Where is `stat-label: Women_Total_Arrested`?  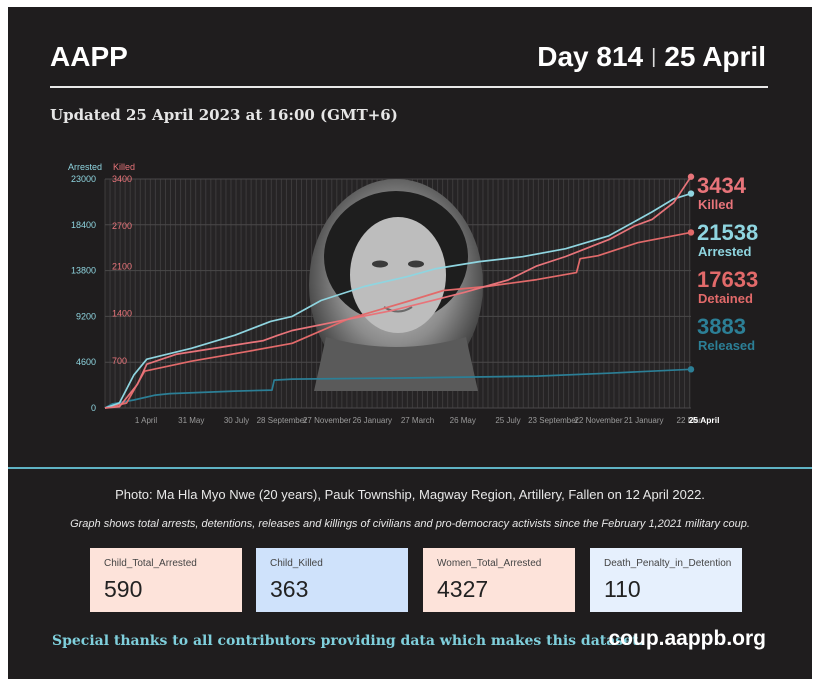
stat-label: Women_Total_Arrested is located at coordinates (489, 563).